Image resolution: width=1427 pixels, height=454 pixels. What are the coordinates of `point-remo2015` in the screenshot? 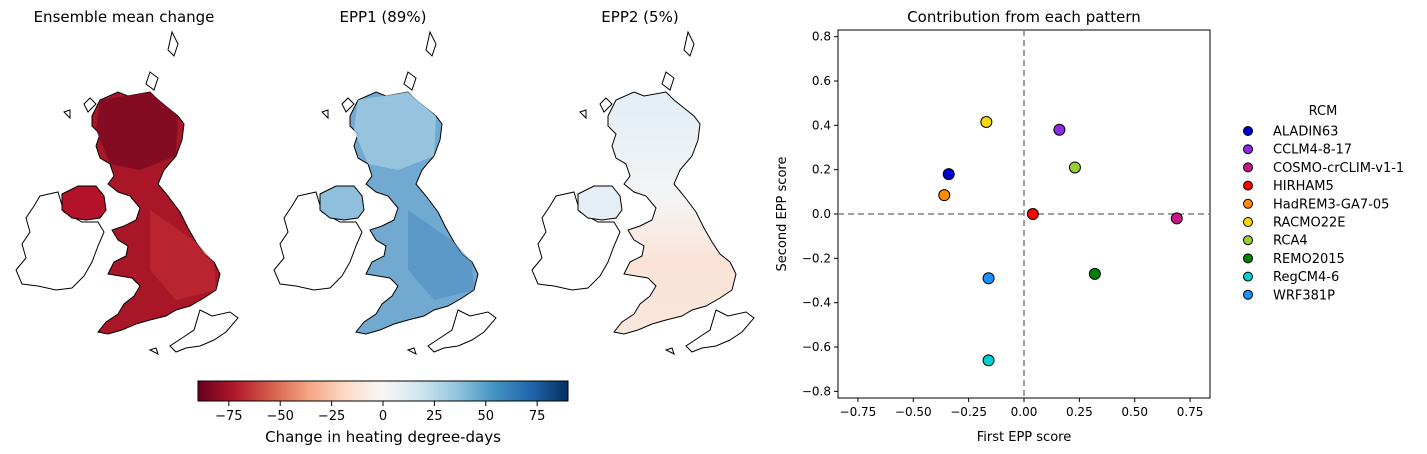 It's located at (1094, 273).